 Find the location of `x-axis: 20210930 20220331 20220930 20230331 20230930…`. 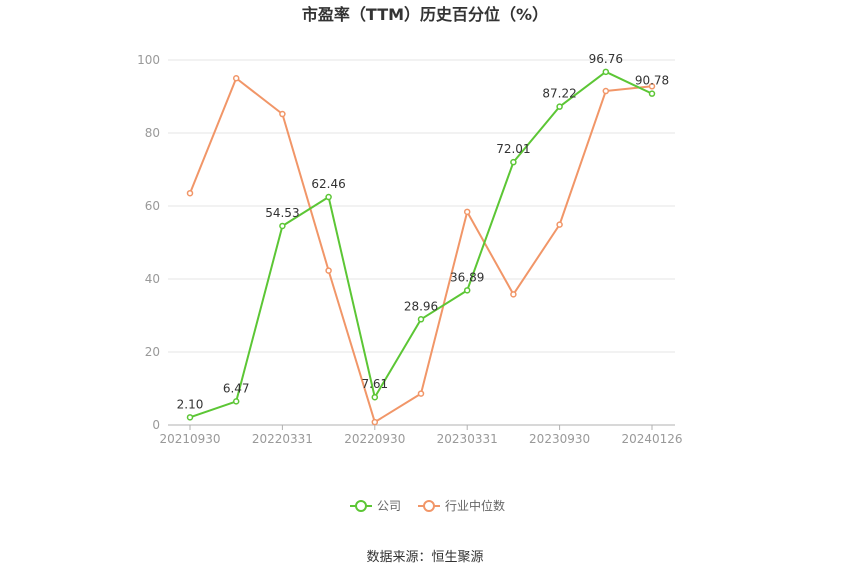

x-axis: 20210930 20220331 20220930 20230331 20230930… is located at coordinates (421, 435).